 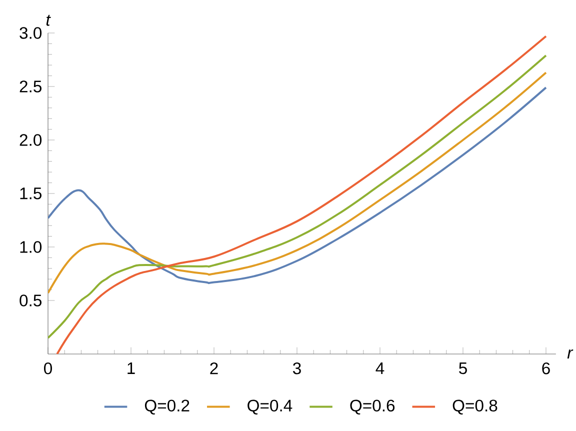 I want to click on x-tick-label: 1, so click(x=131, y=368).